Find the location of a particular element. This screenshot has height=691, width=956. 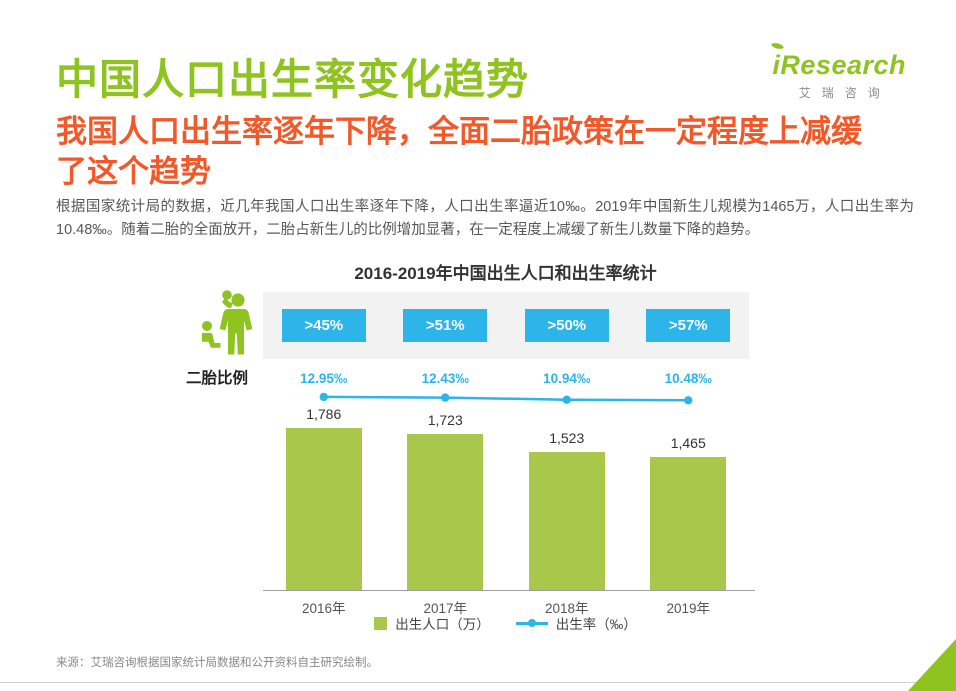

rate-value-label: 12.43‰ is located at coordinates (445, 378).